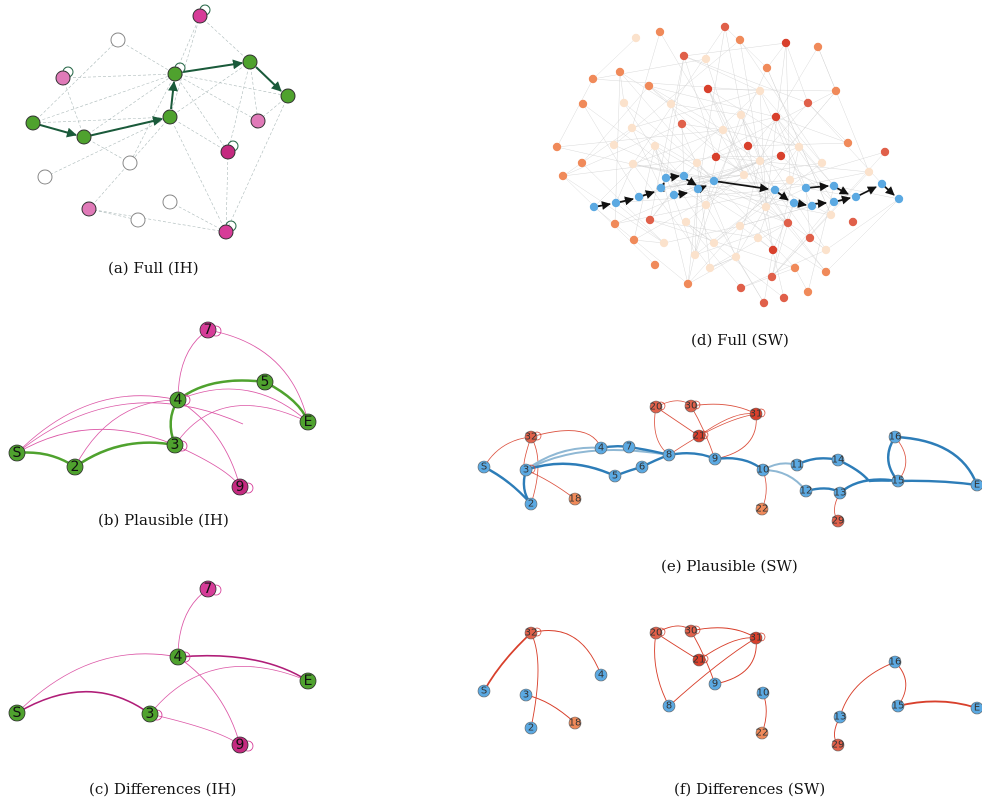 This screenshot has height=803, width=982. I want to click on node-label: 18, so click(575, 499).